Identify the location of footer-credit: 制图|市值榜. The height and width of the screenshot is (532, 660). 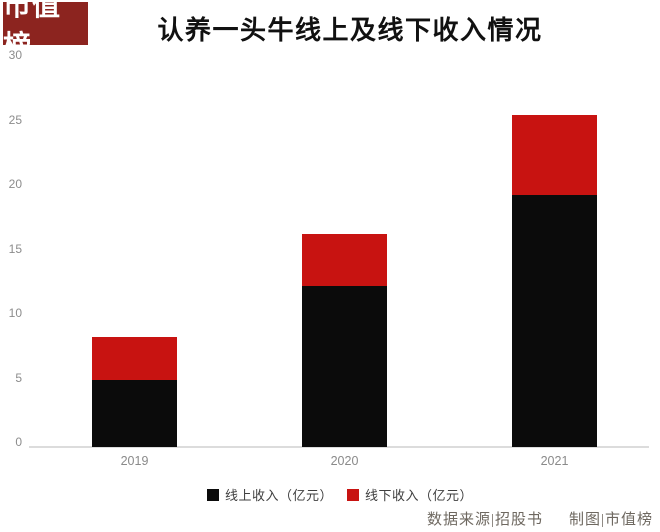
(610, 520).